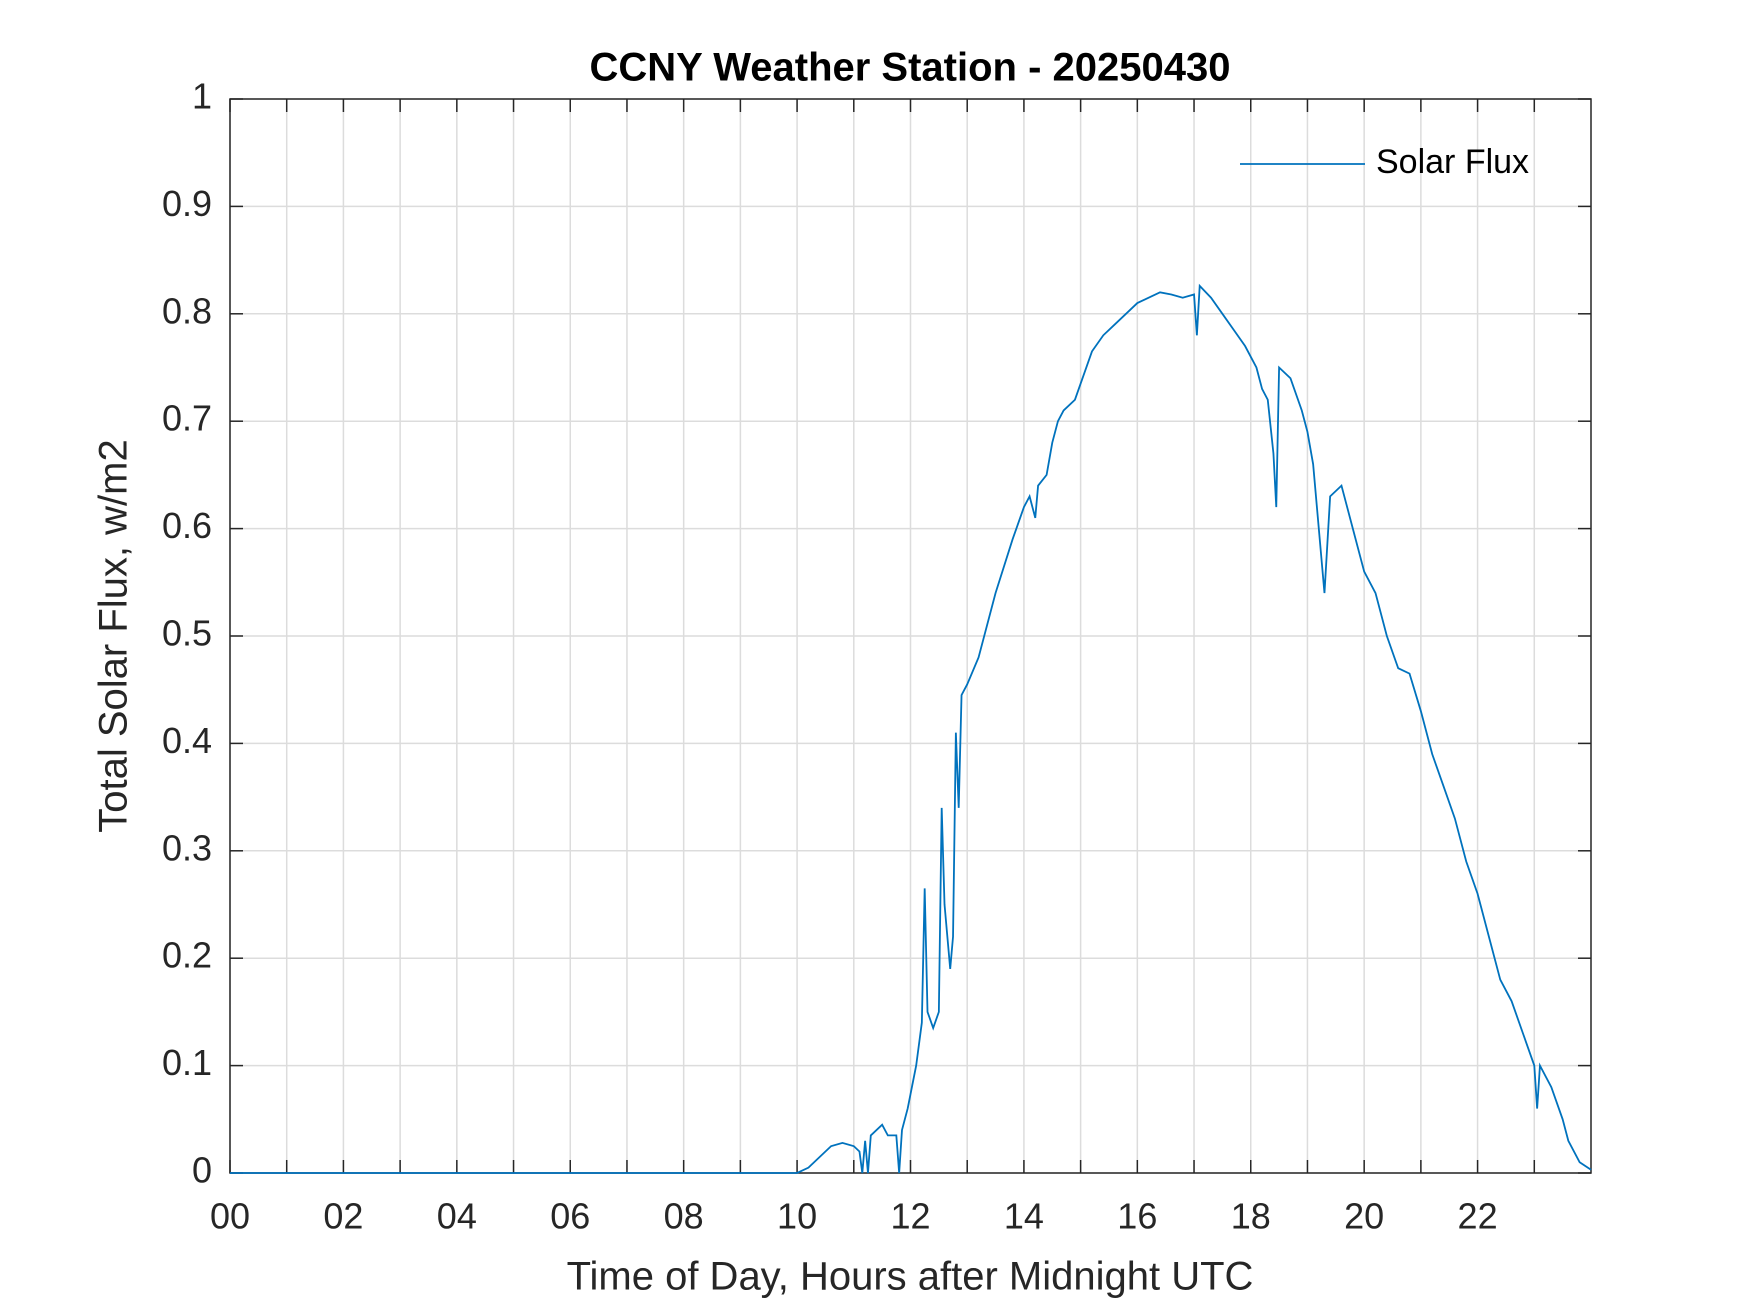 This screenshot has height=1313, width=1750. I want to click on y-tick-label: 0.7, so click(187, 418).